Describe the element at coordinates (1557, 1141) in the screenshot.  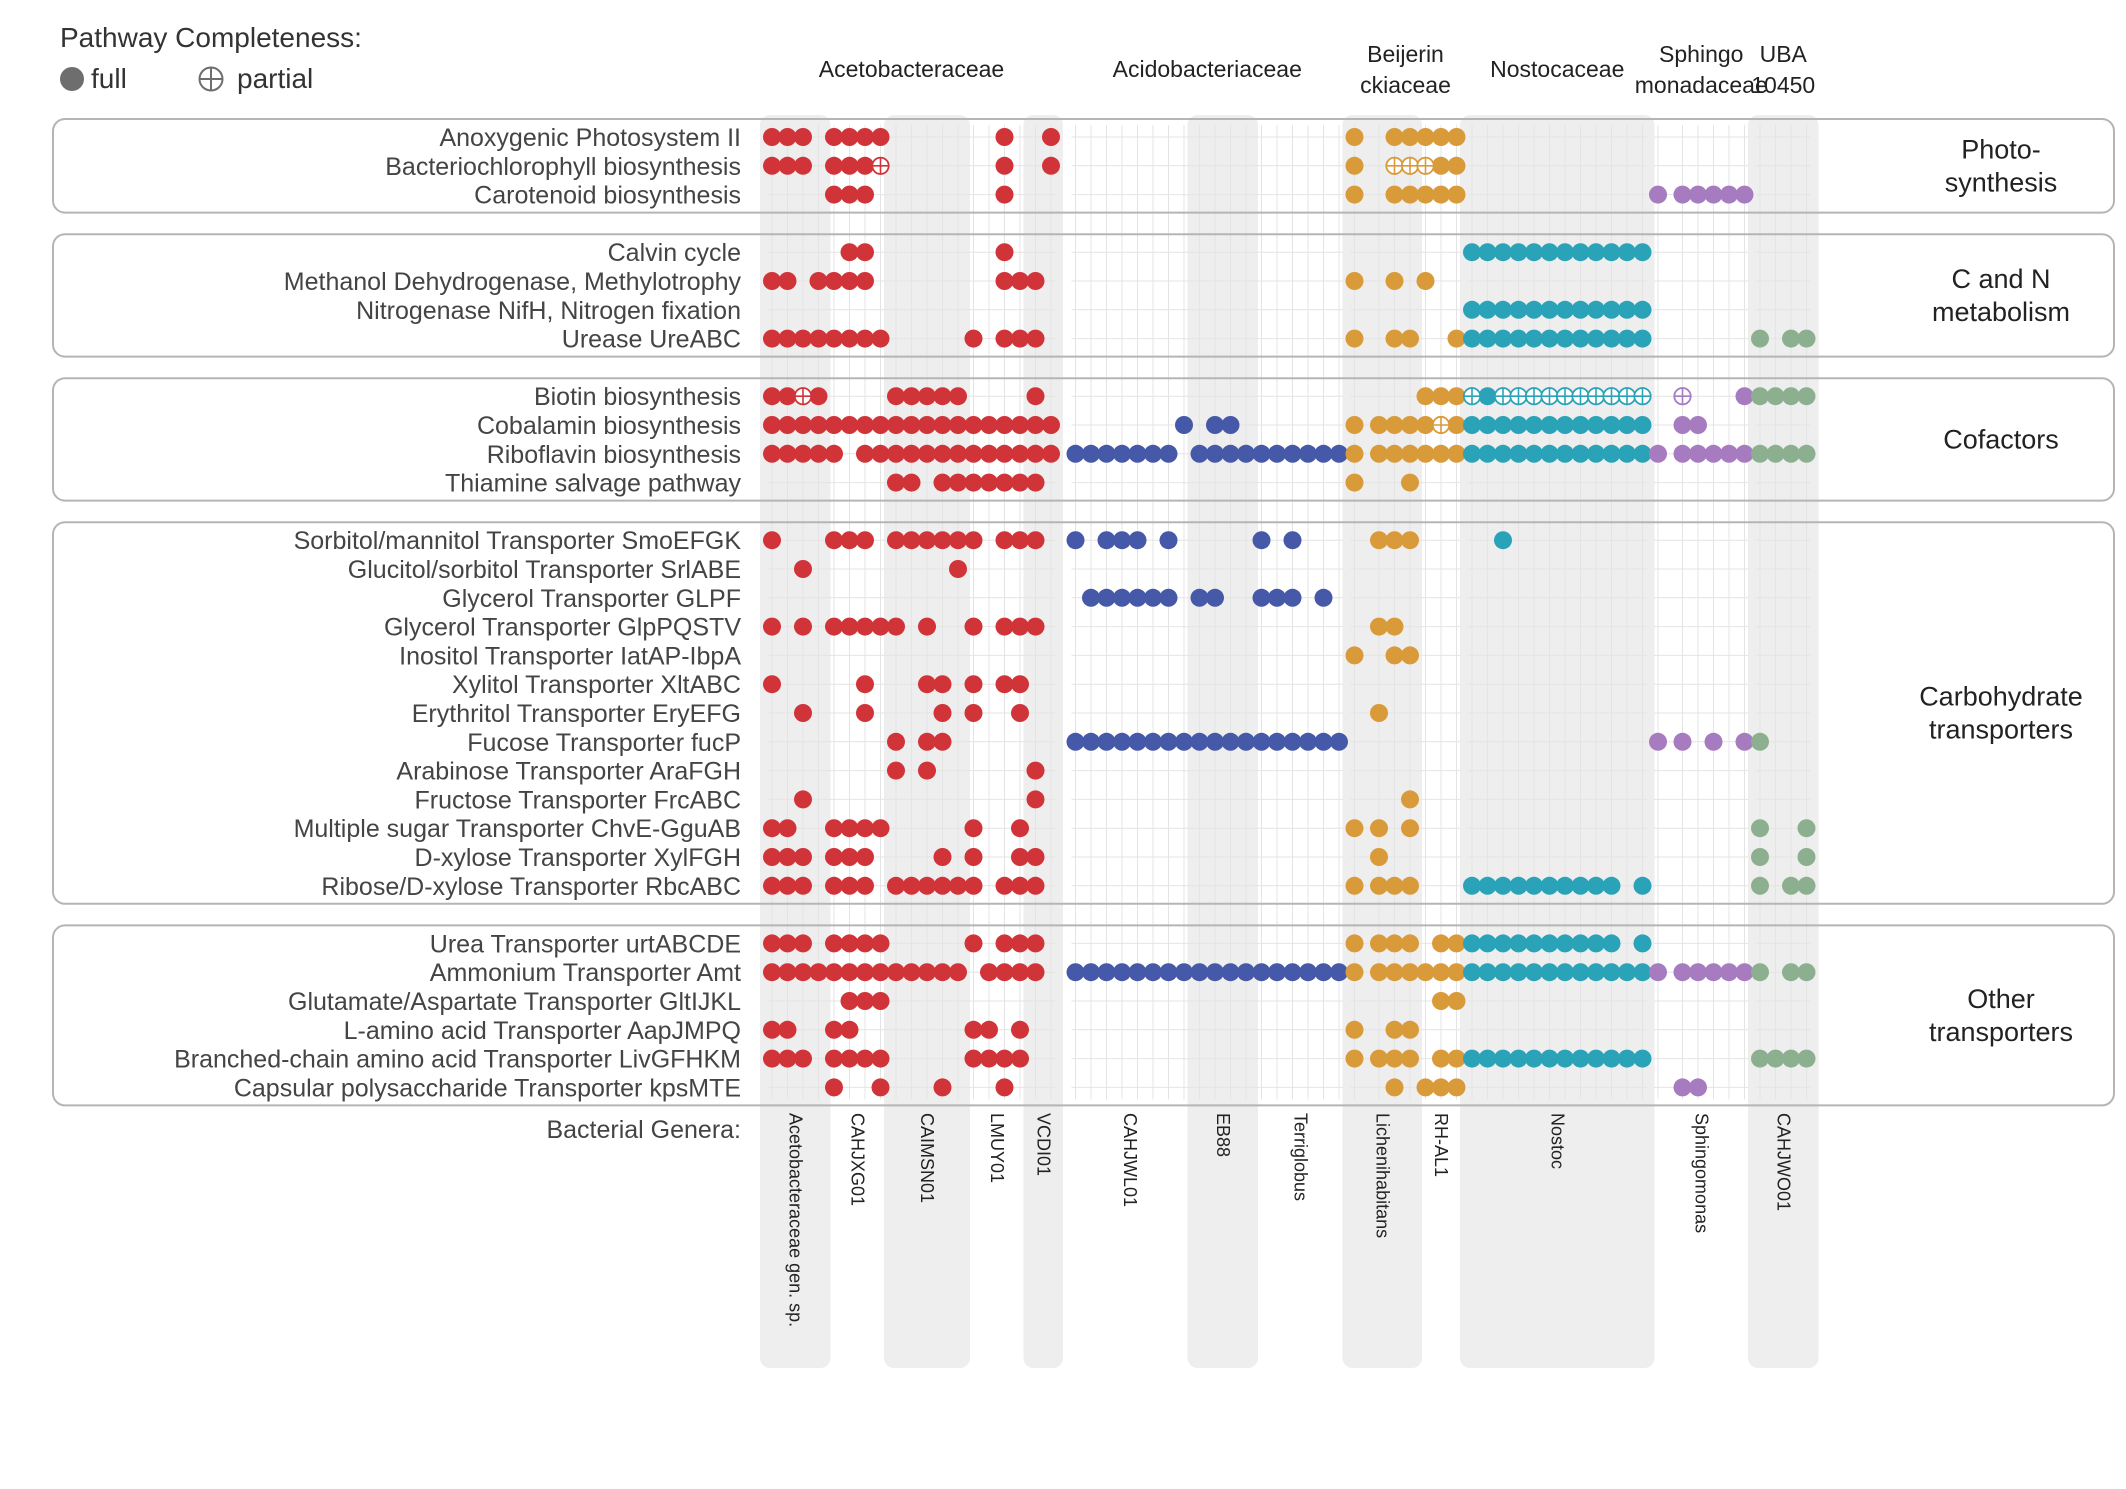
I see `genus-label: Nostoc` at that location.